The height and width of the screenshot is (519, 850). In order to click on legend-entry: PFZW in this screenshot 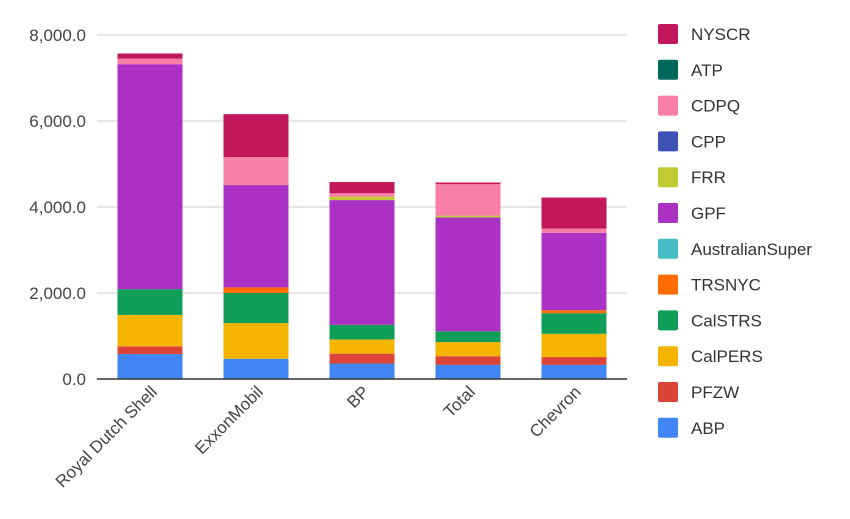, I will do `click(698, 392)`.